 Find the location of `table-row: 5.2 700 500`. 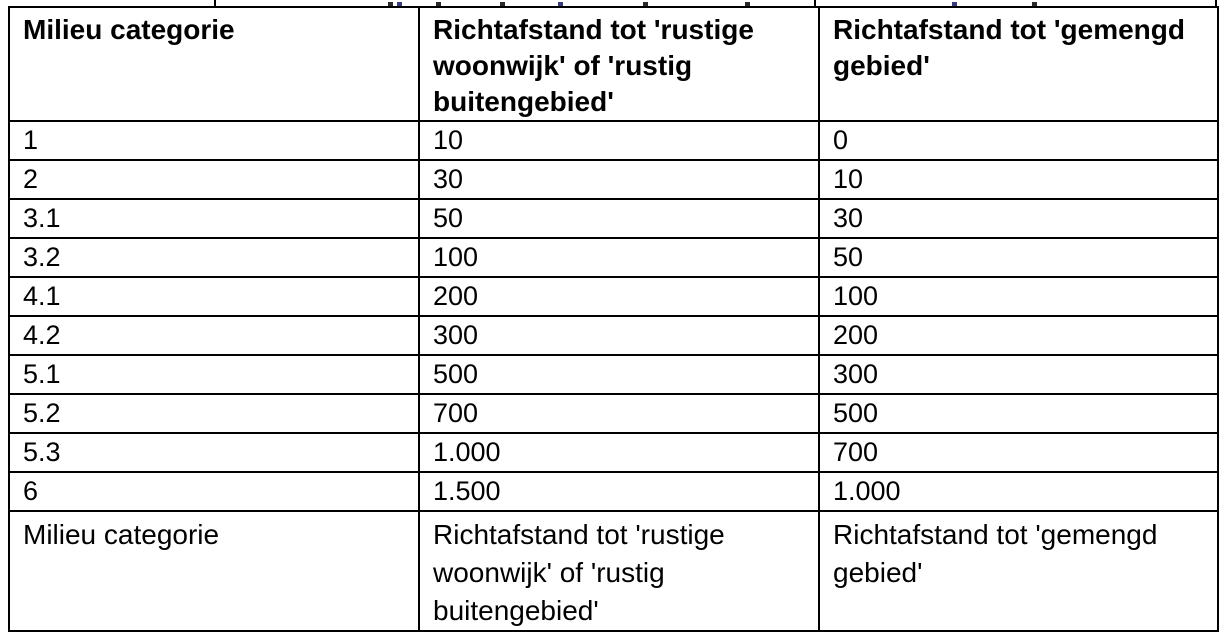

table-row: 5.2 700 500 is located at coordinates (613, 413).